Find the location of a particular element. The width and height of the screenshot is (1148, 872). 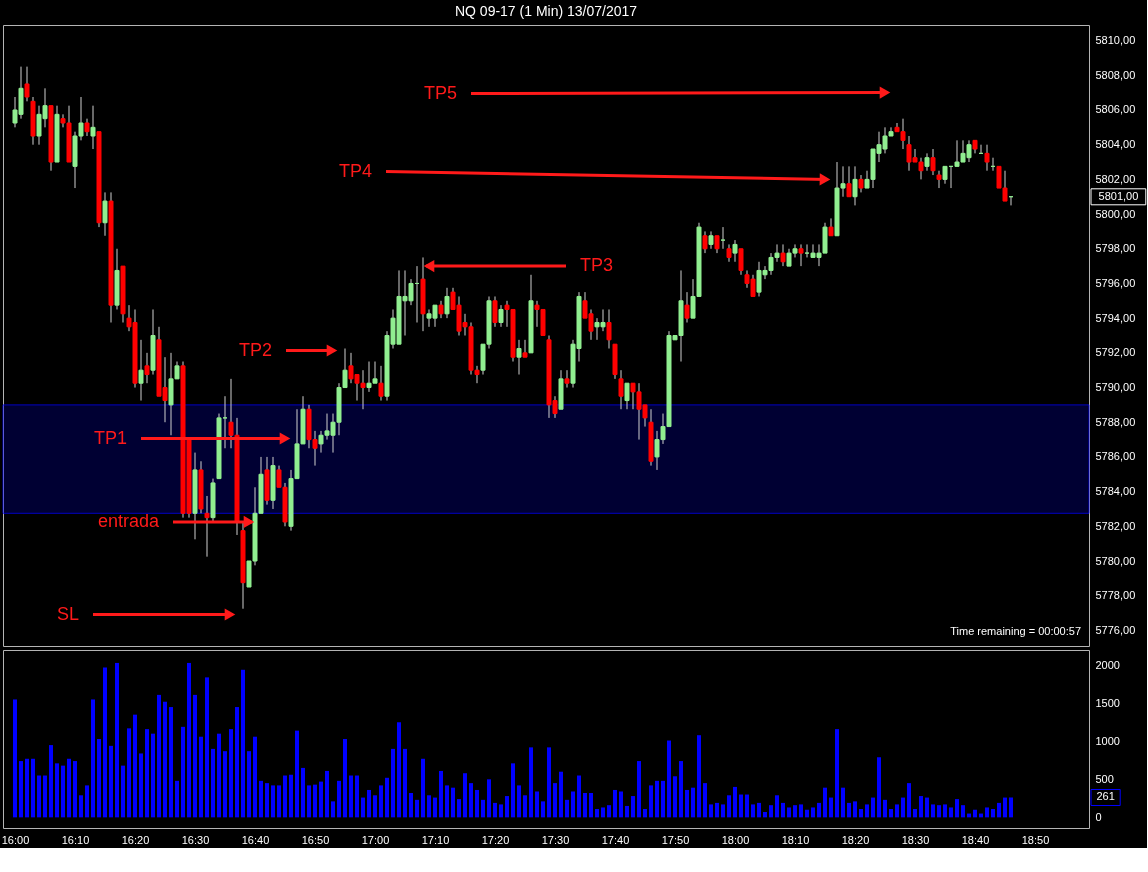

x-tick-label: 17:00 is located at coordinates (375, 839).